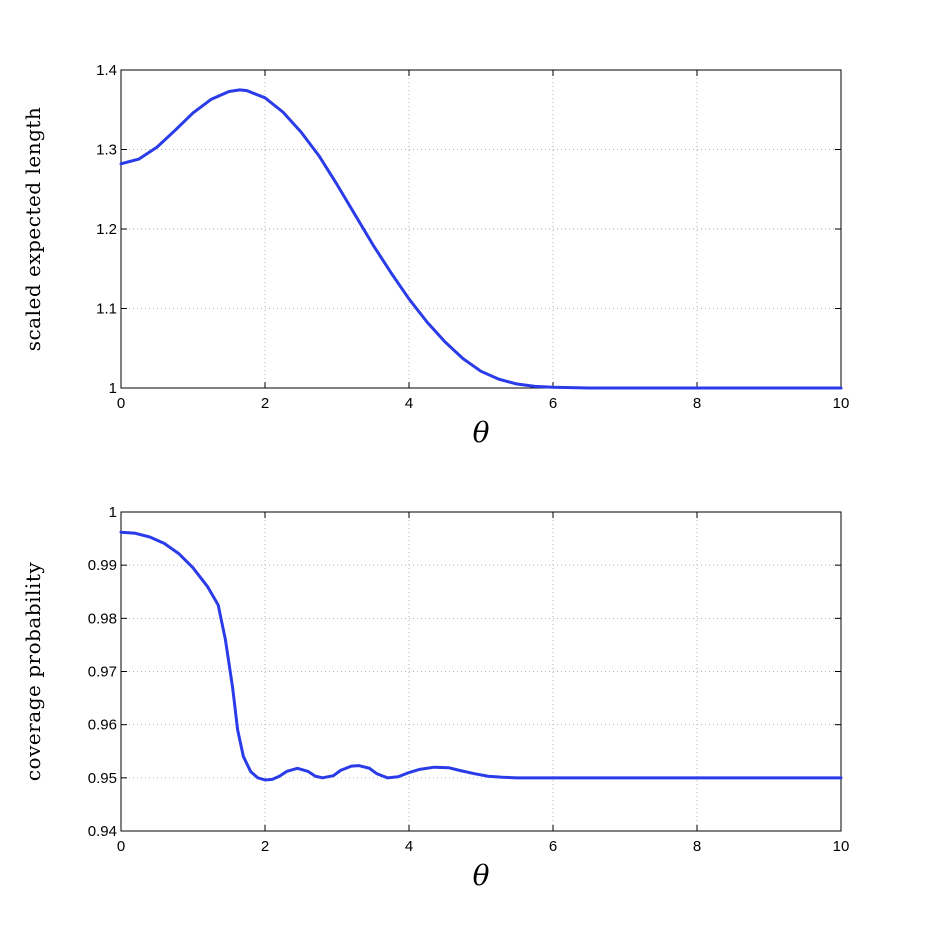 The height and width of the screenshot is (934, 929). I want to click on y-tick-label: 1.1, so click(106, 309).